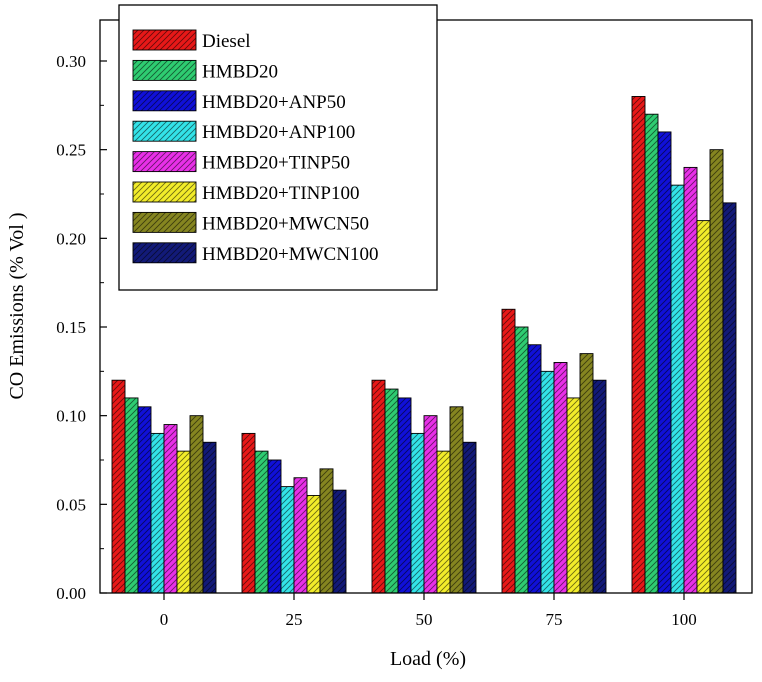  What do you see at coordinates (164, 619) in the screenshot?
I see `x-tick-label: 0` at bounding box center [164, 619].